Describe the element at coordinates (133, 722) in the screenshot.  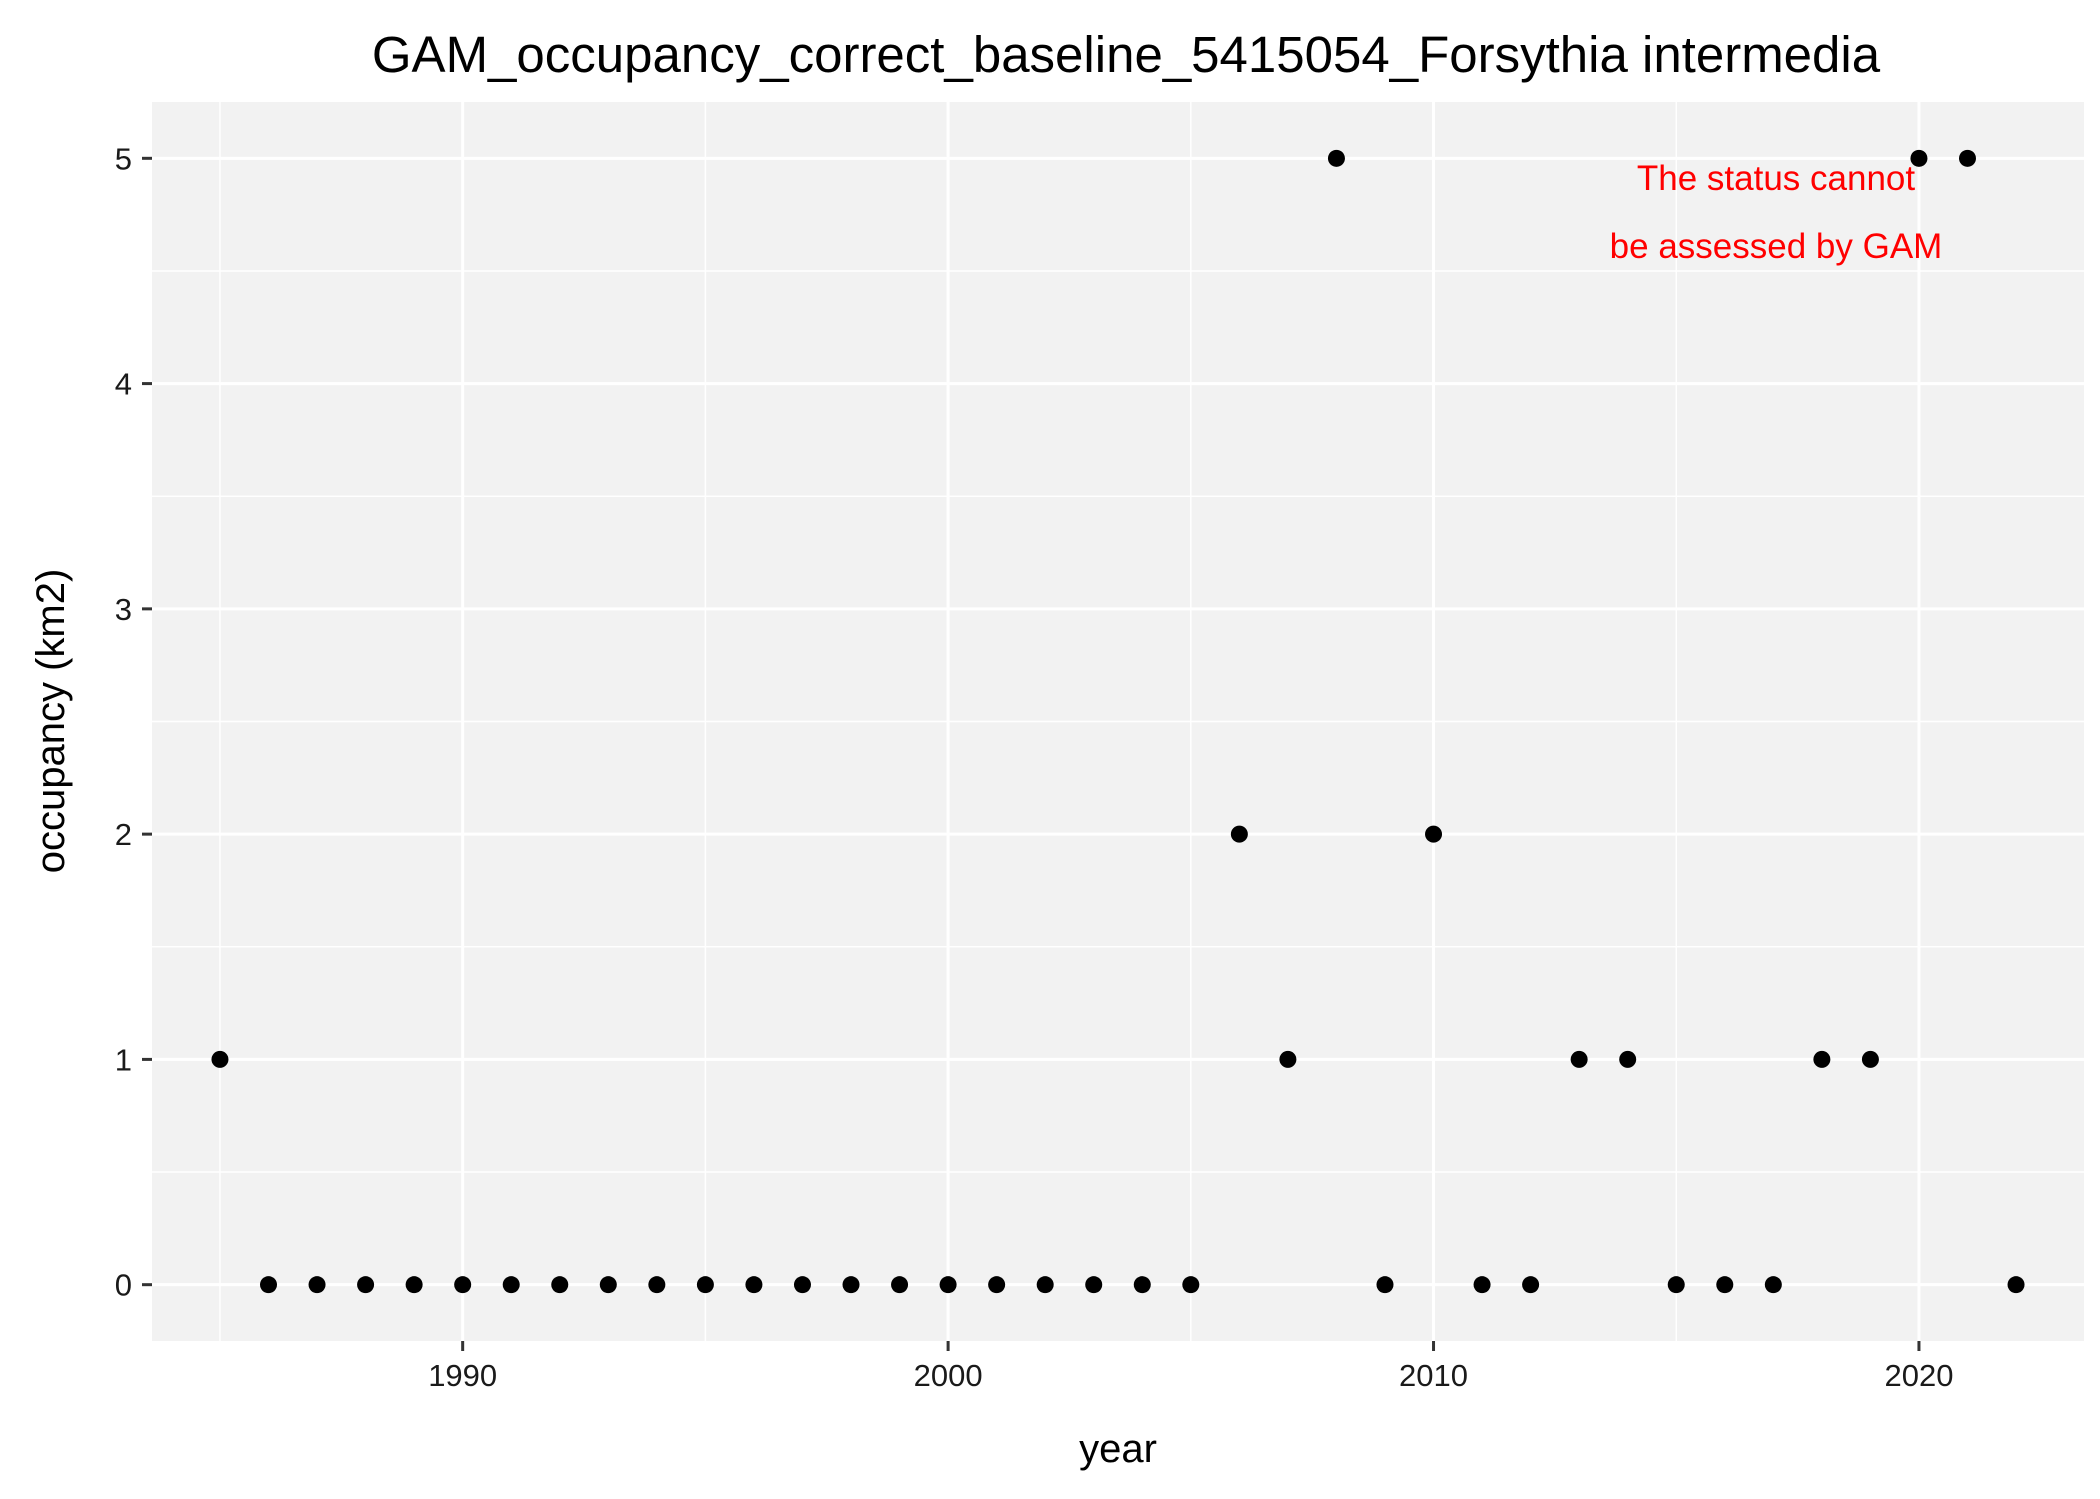
I see `y-axis: 0 1 2 3 4 5` at that location.